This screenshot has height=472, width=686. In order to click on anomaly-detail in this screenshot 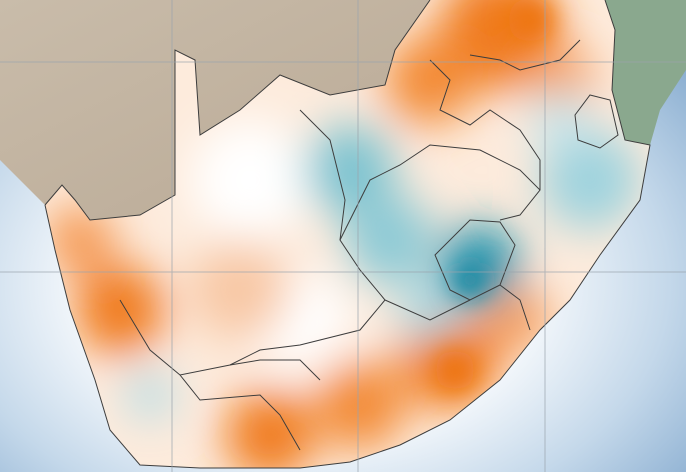, I will do `click(493, 195)`.